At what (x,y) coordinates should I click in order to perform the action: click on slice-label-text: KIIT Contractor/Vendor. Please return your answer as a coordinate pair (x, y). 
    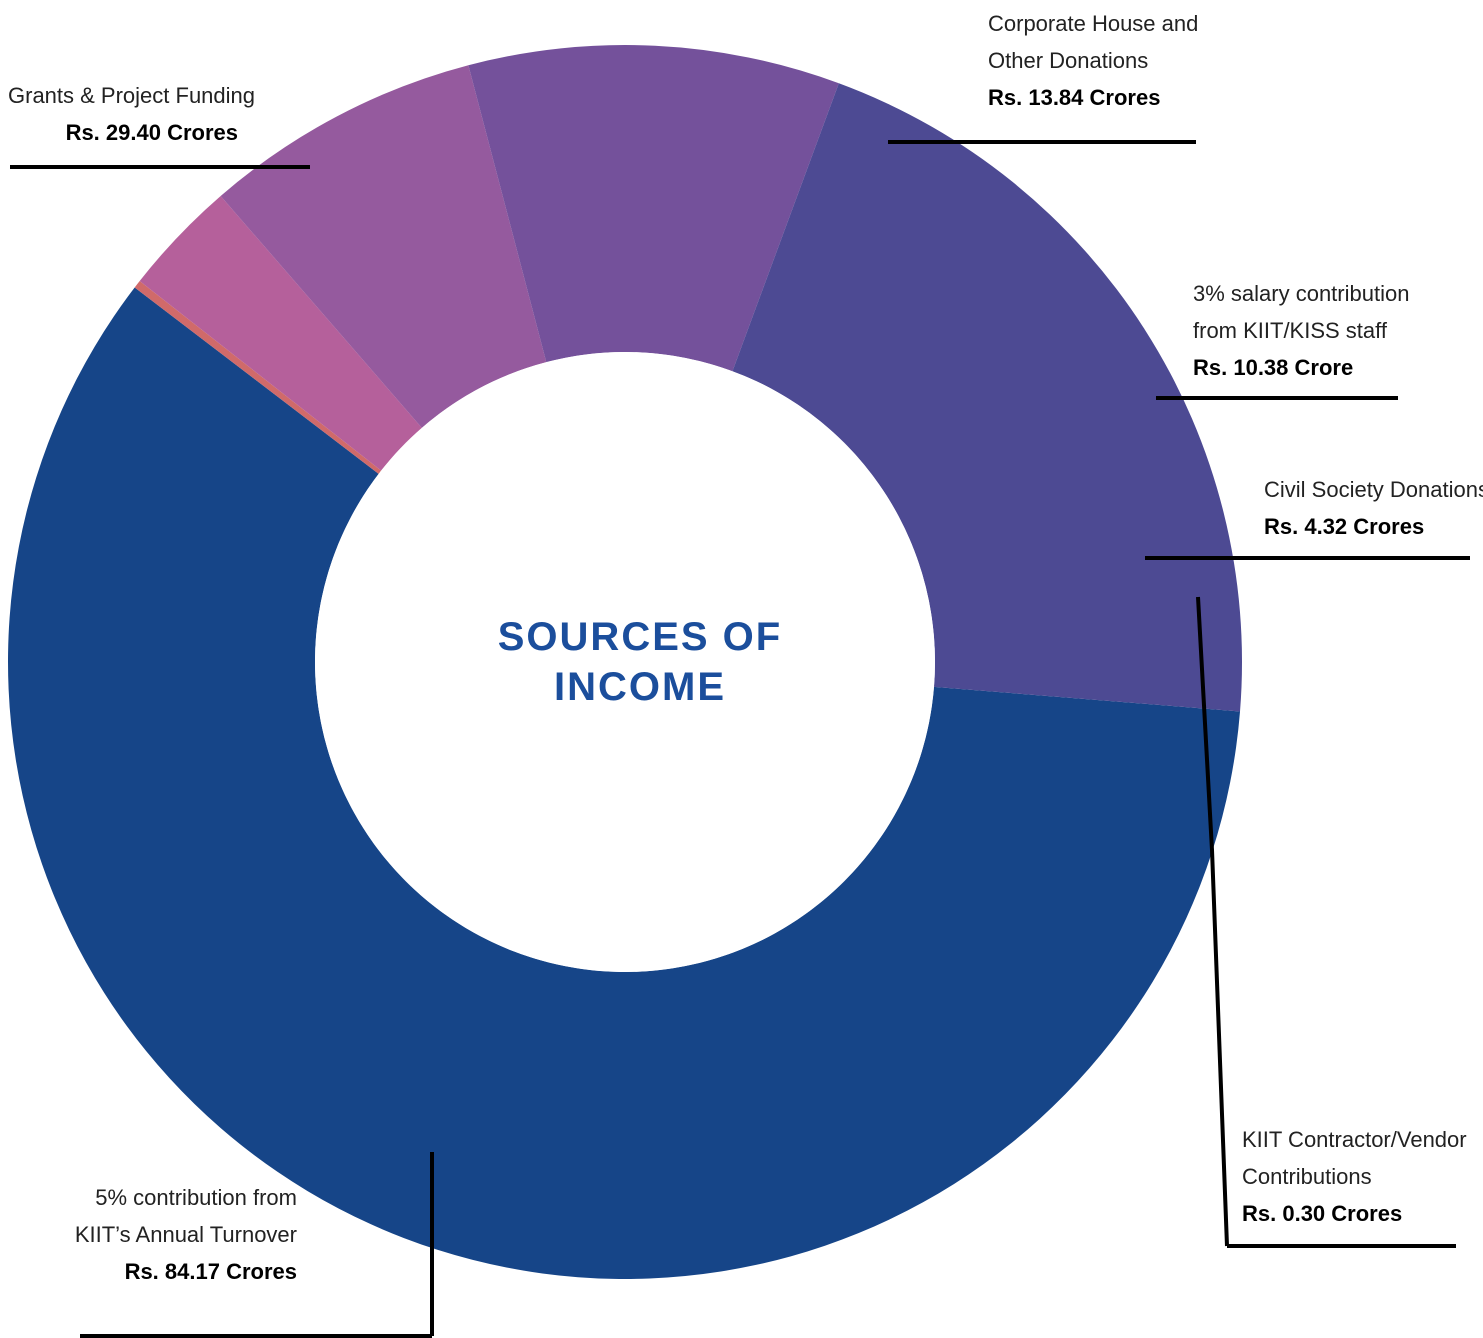
    Looking at the image, I should click on (1354, 1139).